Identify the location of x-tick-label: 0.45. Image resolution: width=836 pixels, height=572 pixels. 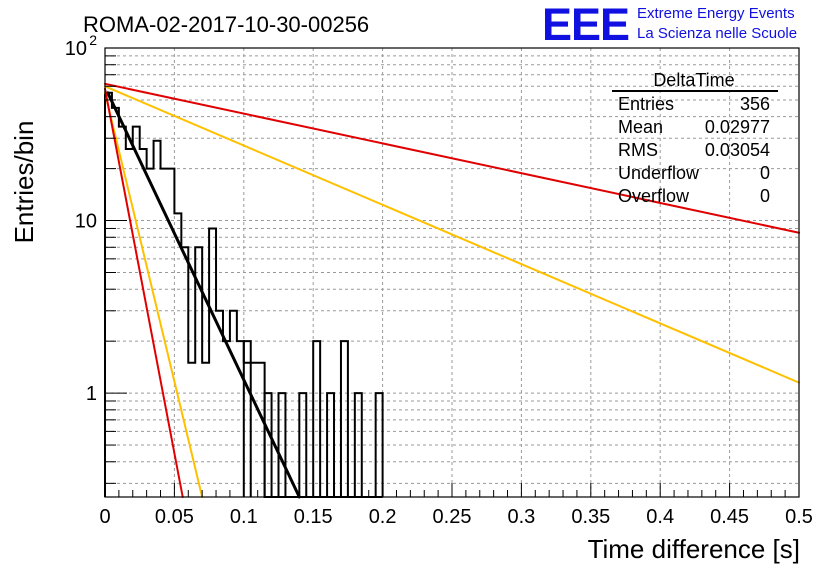
(729, 517).